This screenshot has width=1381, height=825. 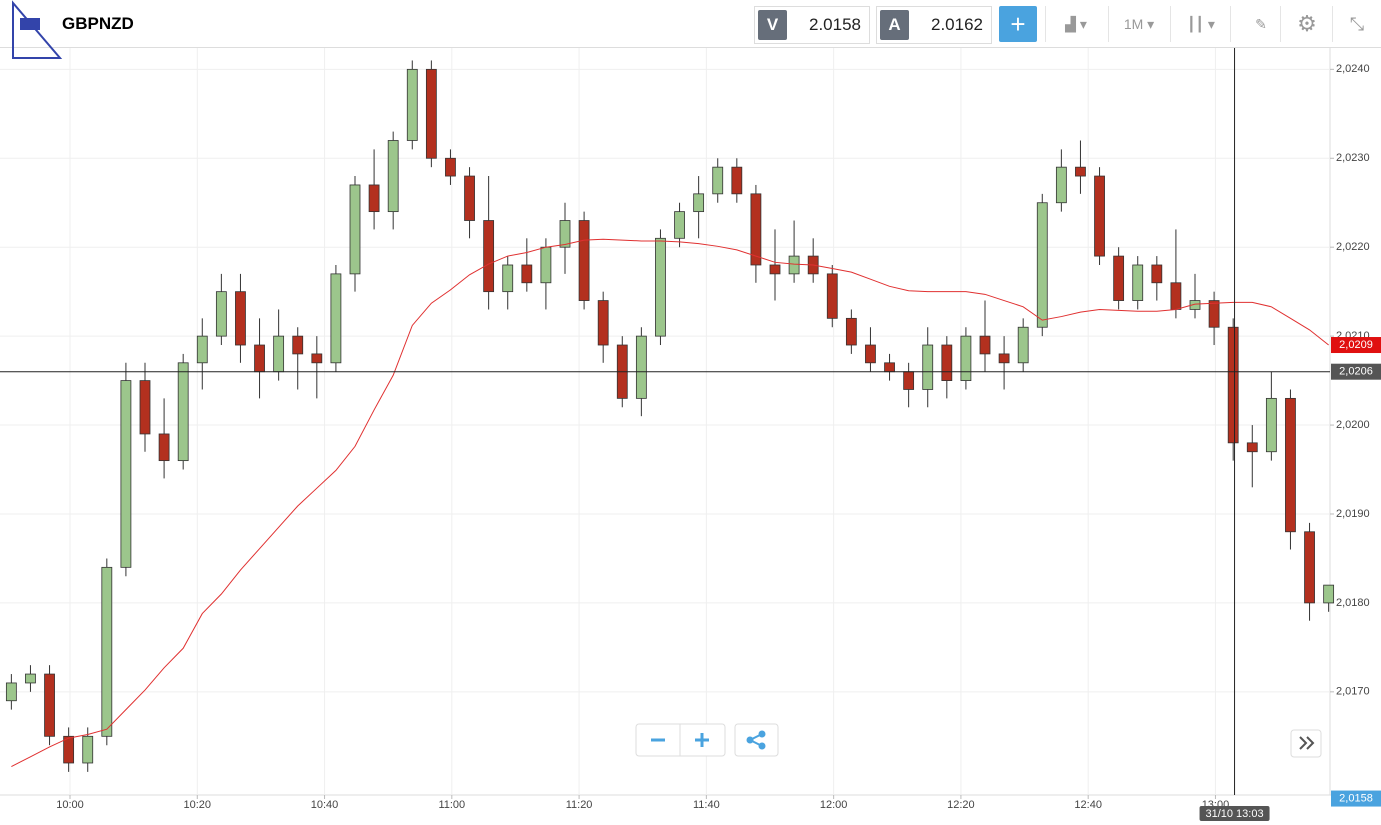 I want to click on y-tick-label: 2,0170, so click(x=1353, y=692).